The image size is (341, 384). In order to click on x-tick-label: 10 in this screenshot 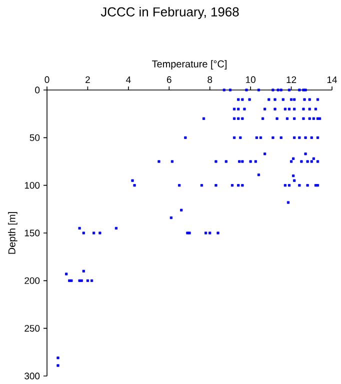, I will do `click(251, 79)`.